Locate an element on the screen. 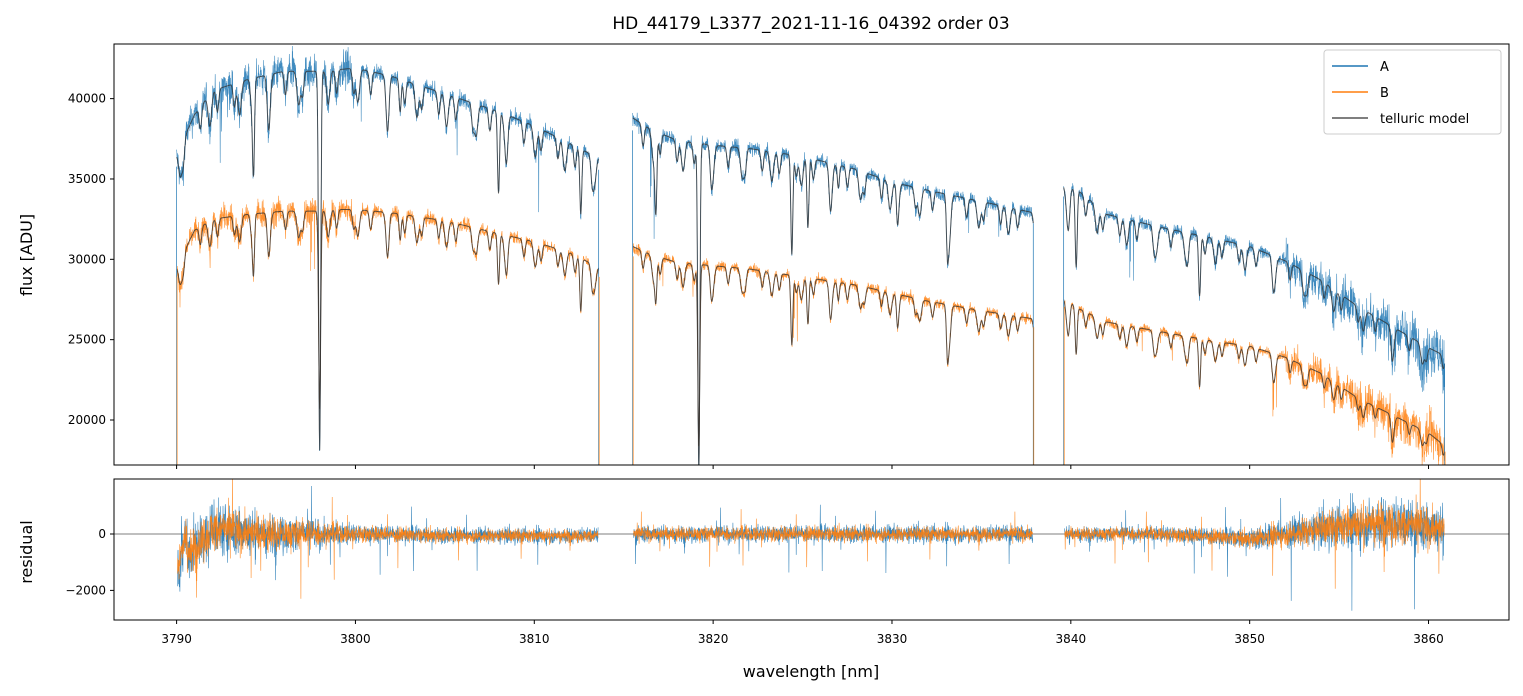 This screenshot has height=696, width=1523. top-y-tick-label: 25000 is located at coordinates (87, 340).